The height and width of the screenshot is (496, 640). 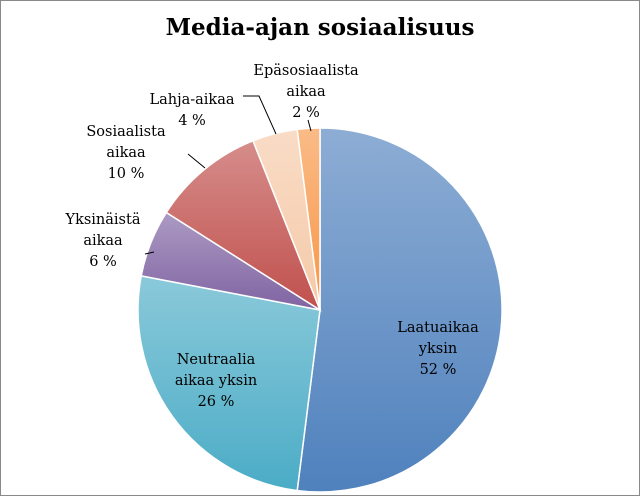 I want to click on slice-category-label: Lahja-aikaa, so click(x=191, y=100).